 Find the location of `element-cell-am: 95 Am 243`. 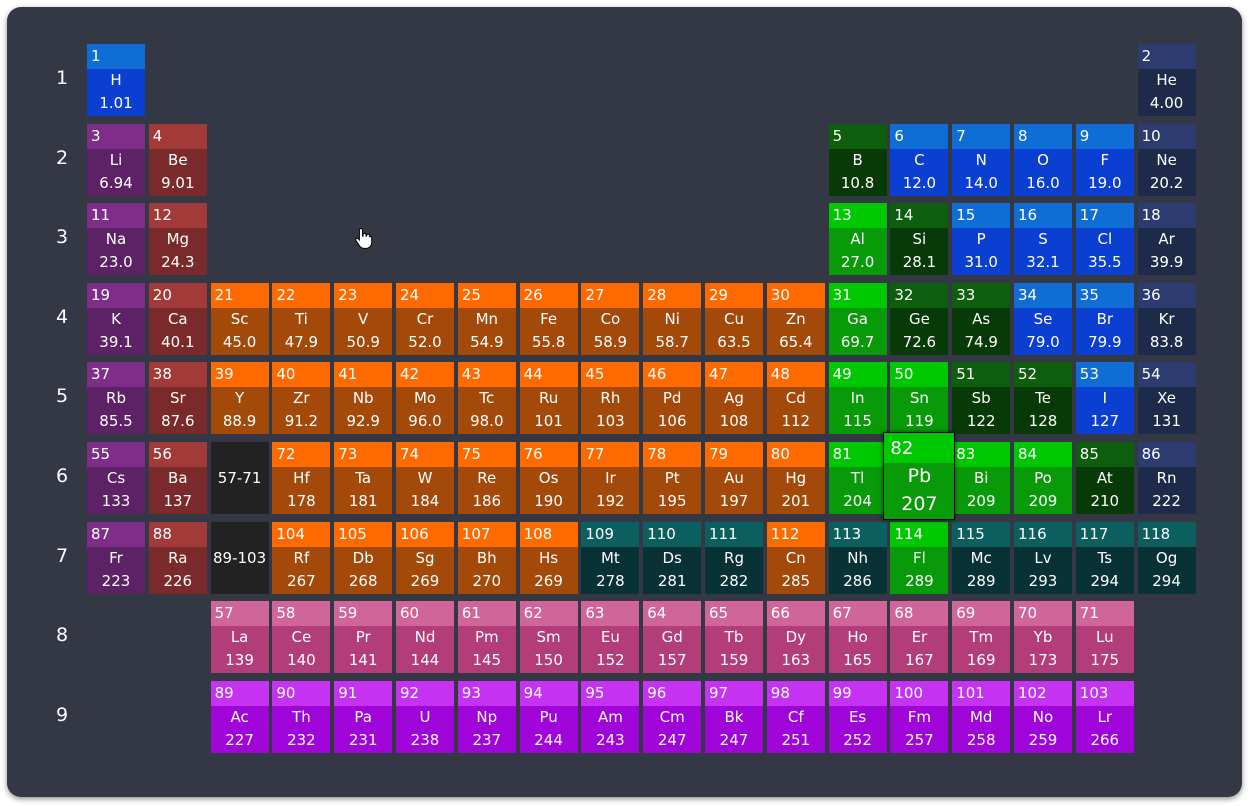

element-cell-am: 95 Am 243 is located at coordinates (610, 716).